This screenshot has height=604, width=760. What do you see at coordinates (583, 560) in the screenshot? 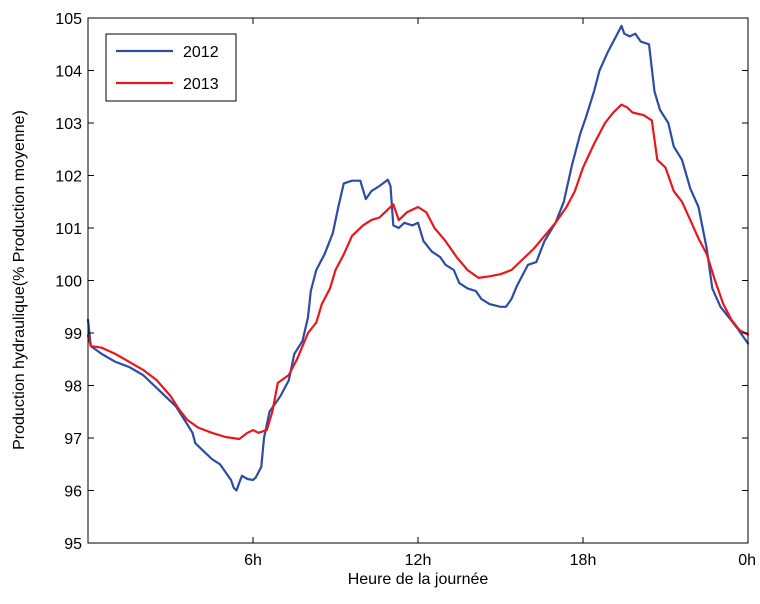
I see `x-tick-label: 18h` at bounding box center [583, 560].